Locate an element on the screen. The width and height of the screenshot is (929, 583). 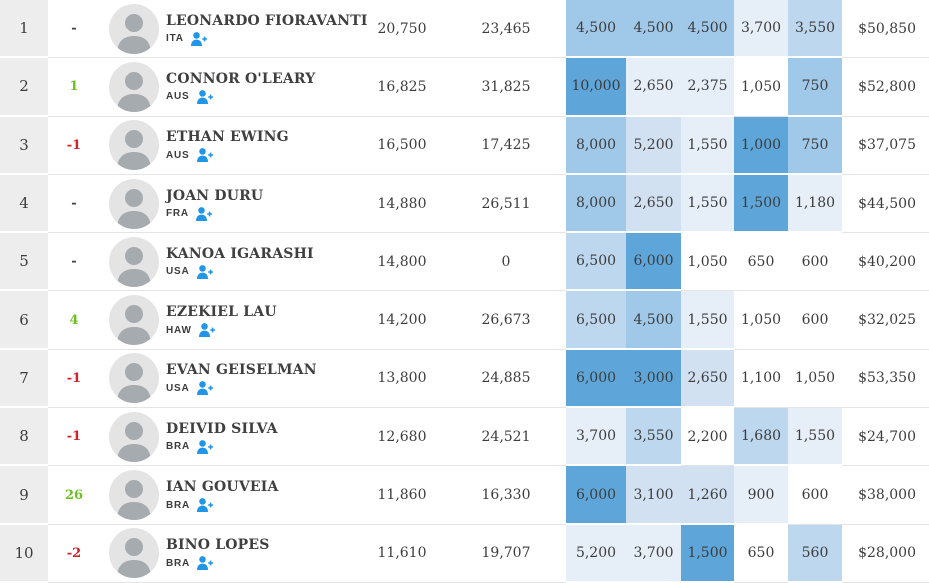
event-result-1: 5,200 is located at coordinates (596, 553).